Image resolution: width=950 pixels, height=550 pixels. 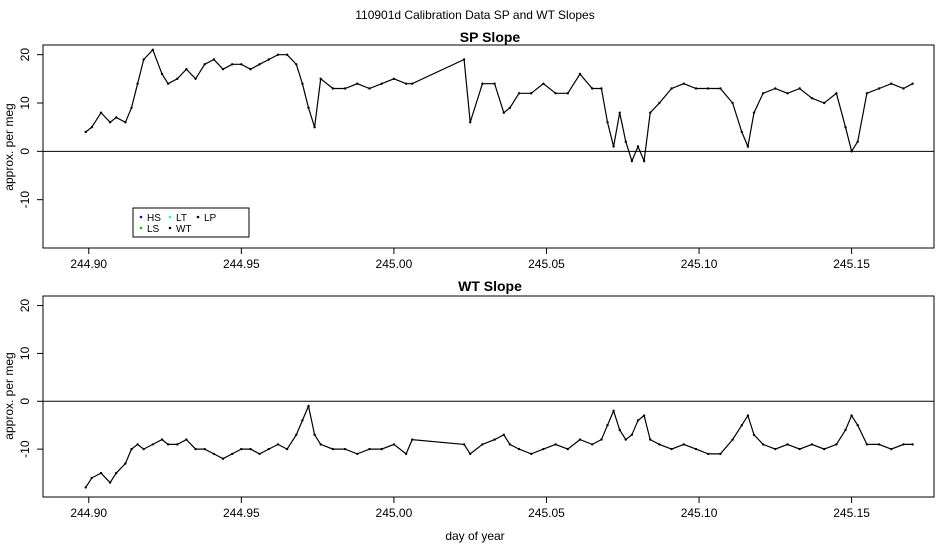 I want to click on x-tick-label: 245.05, so click(x=546, y=513).